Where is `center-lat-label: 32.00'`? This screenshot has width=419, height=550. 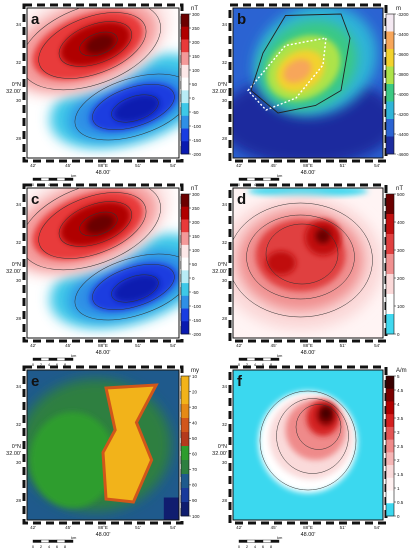 center-lat-label: 32.00' is located at coordinates (13, 92).